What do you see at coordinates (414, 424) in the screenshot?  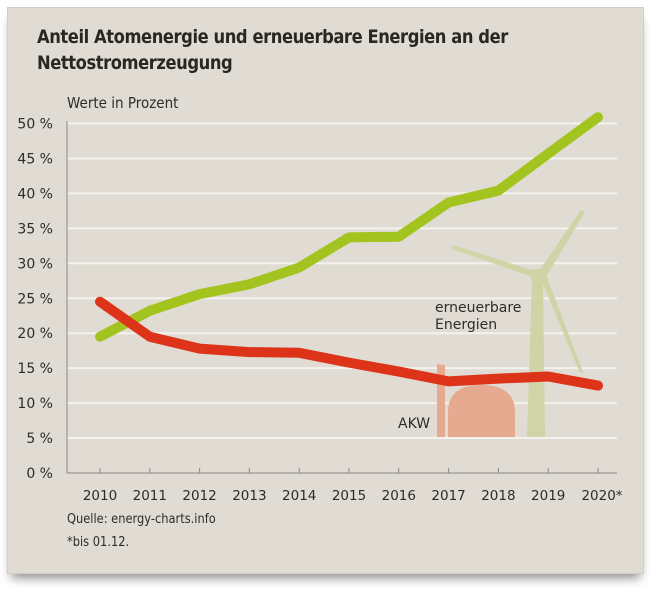 I see `annotation-nuclear: AKW` at bounding box center [414, 424].